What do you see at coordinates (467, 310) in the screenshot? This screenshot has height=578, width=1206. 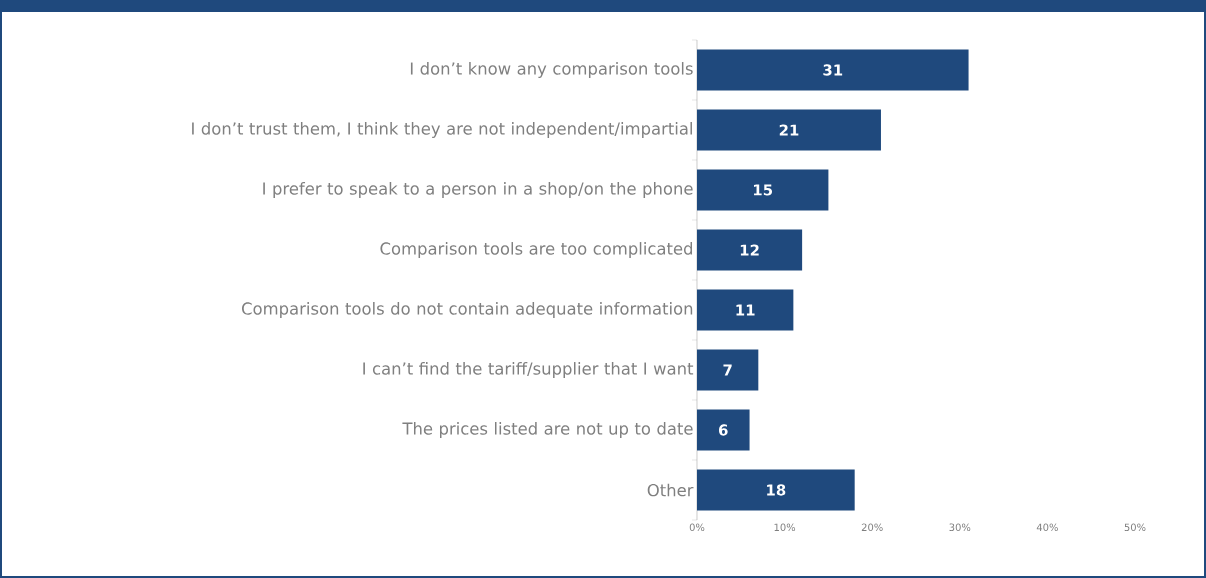 I see `y-tick-label: Comparison tools do not contain adequate information` at bounding box center [467, 310].